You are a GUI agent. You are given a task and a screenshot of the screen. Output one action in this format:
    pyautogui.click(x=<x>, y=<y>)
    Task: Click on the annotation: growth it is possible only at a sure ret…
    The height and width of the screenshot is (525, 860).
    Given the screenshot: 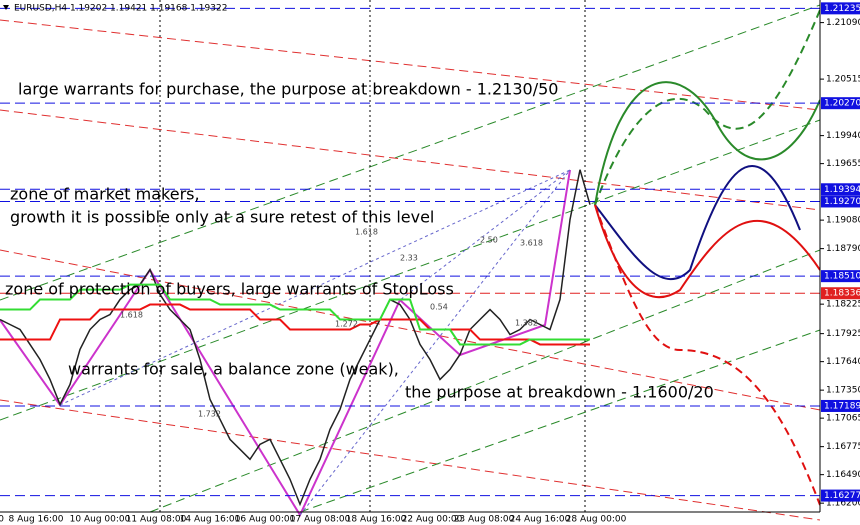 What is the action you would take?
    pyautogui.click(x=222, y=217)
    